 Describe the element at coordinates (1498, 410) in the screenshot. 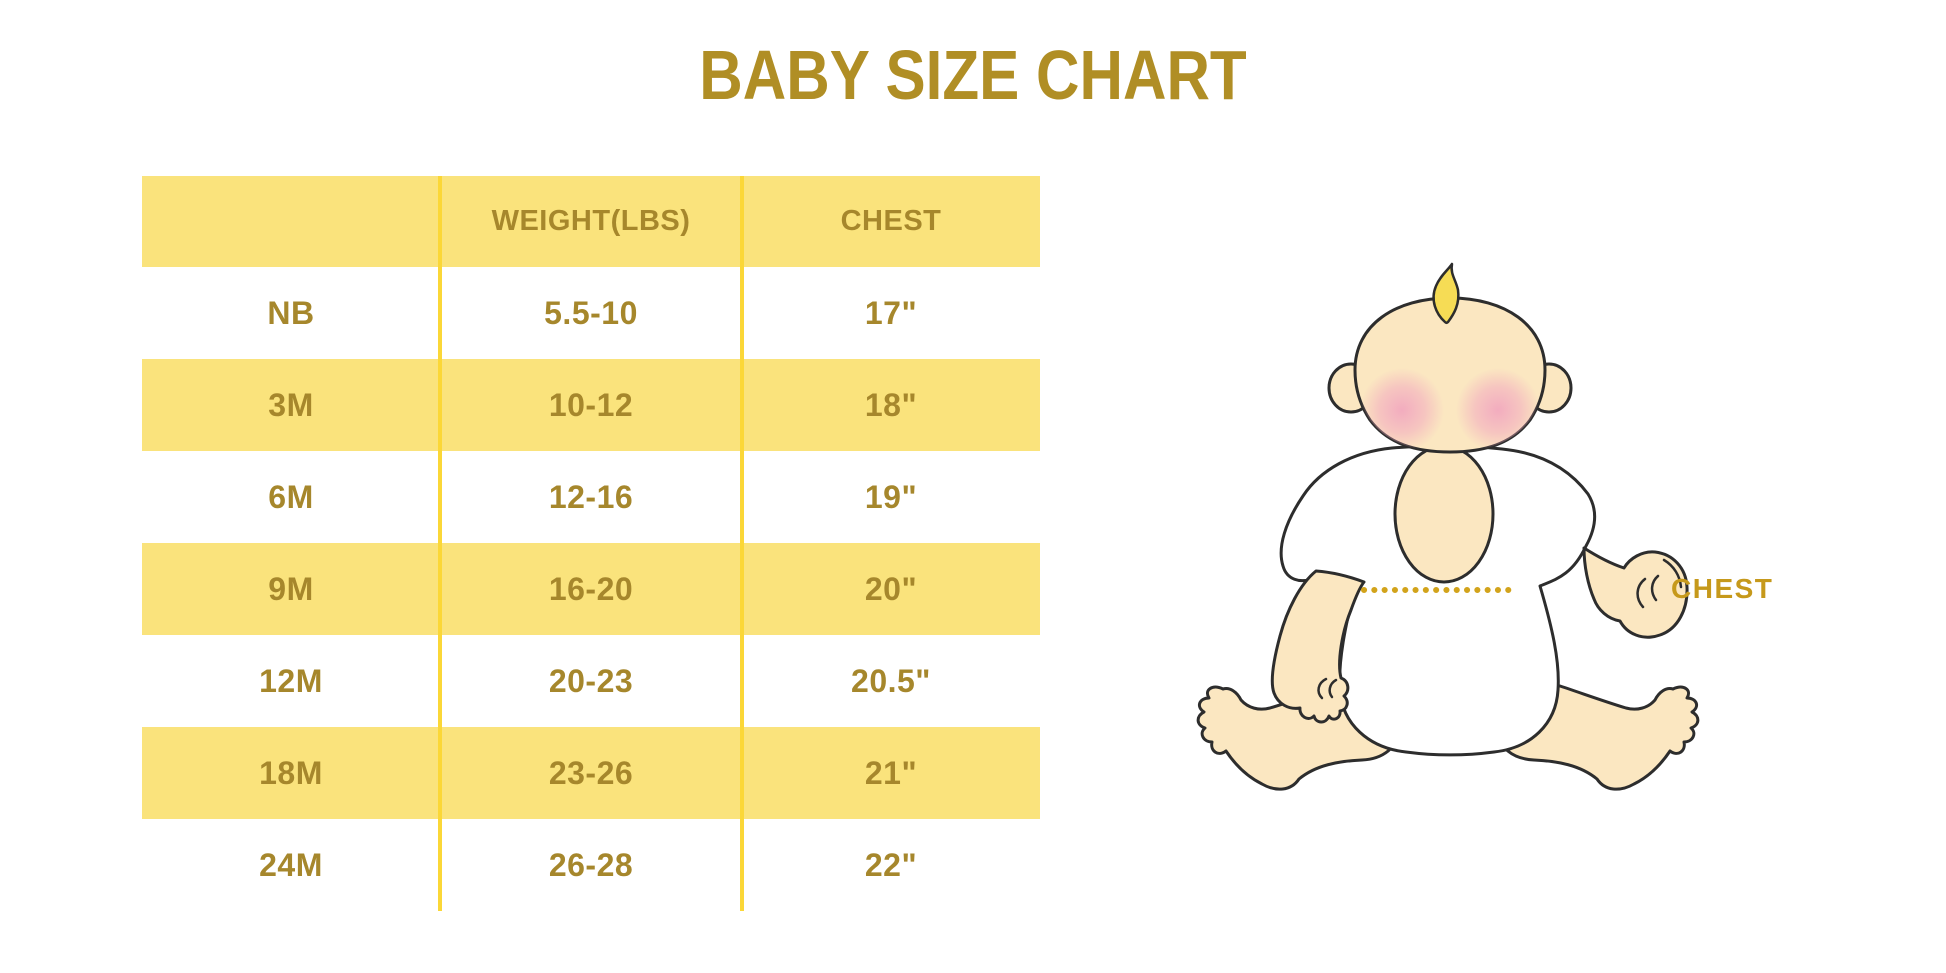

I see `baby-blush-right` at that location.